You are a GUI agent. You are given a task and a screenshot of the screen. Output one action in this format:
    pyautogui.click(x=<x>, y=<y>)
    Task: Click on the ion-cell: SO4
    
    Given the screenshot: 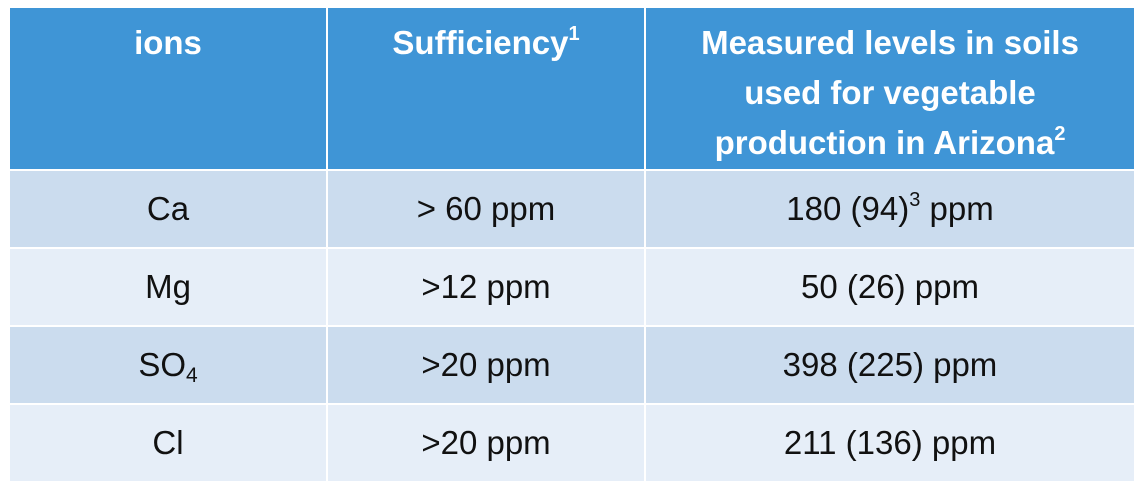 What is the action you would take?
    pyautogui.click(x=168, y=365)
    